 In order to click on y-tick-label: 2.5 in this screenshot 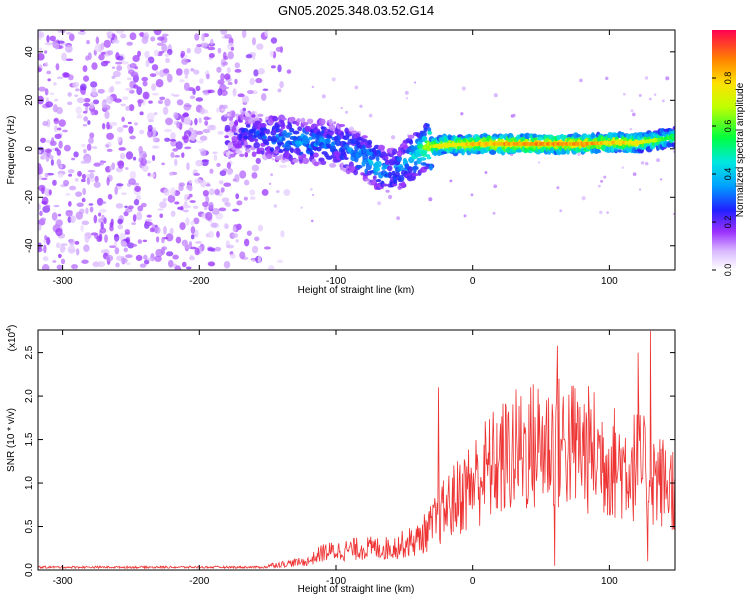, I will do `click(29, 352)`.